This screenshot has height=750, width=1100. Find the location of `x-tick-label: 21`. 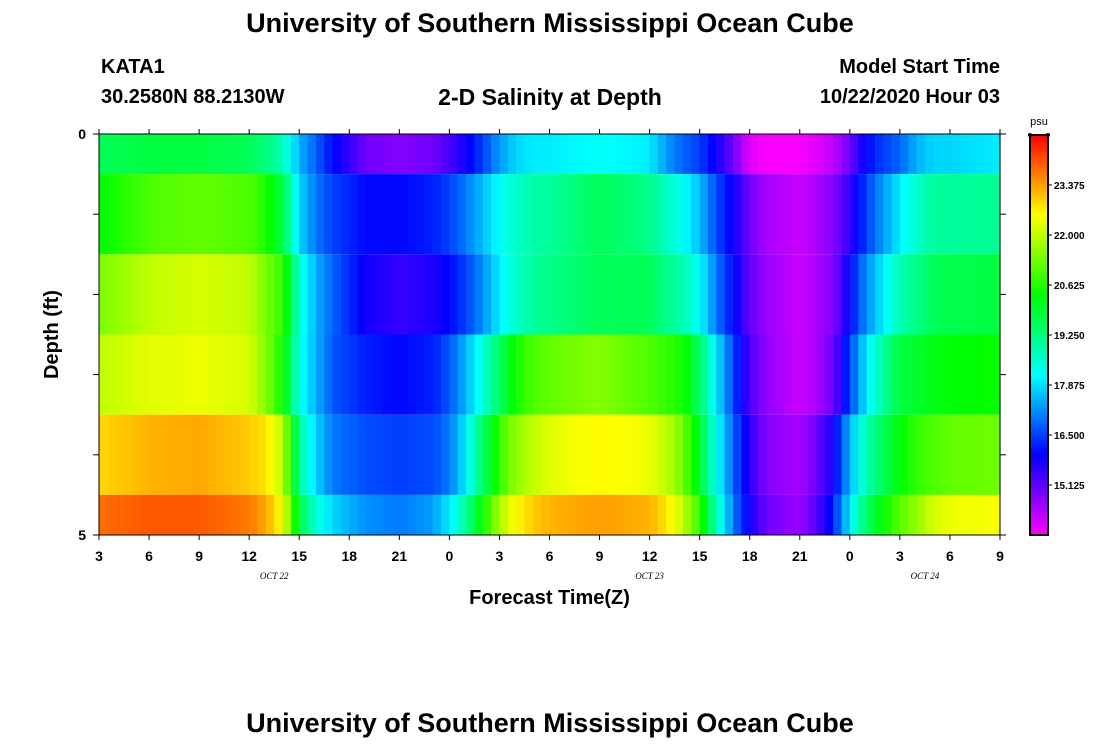

x-tick-label: 21 is located at coordinates (400, 556).